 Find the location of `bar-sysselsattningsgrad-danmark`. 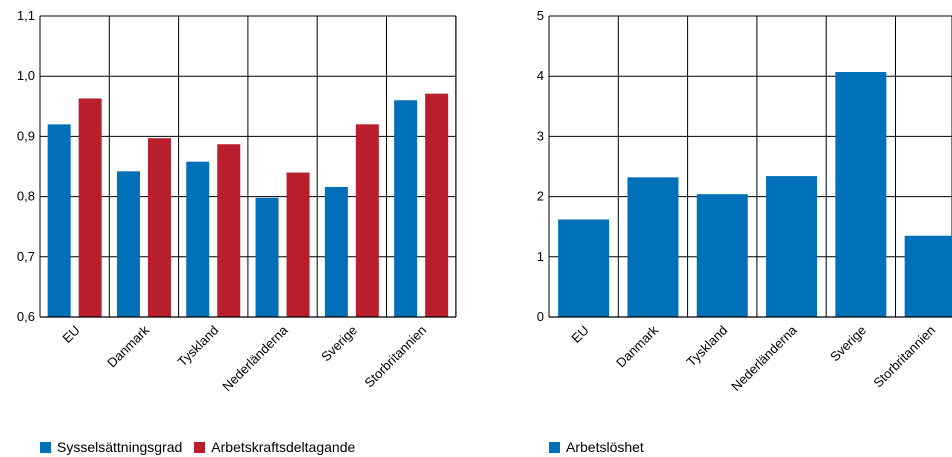

bar-sysselsattningsgrad-danmark is located at coordinates (128, 244).